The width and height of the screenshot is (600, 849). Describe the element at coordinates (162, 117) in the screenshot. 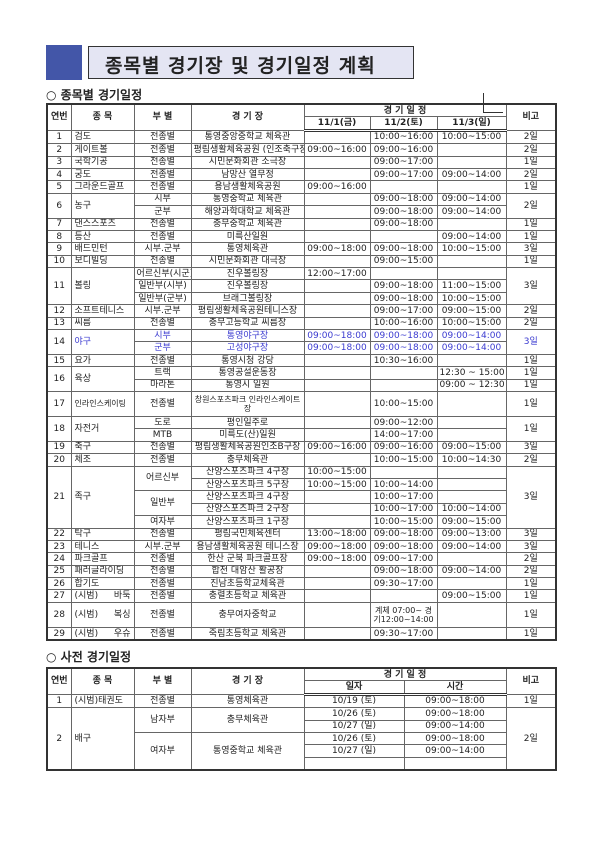

I see `header-division: 부 별` at that location.